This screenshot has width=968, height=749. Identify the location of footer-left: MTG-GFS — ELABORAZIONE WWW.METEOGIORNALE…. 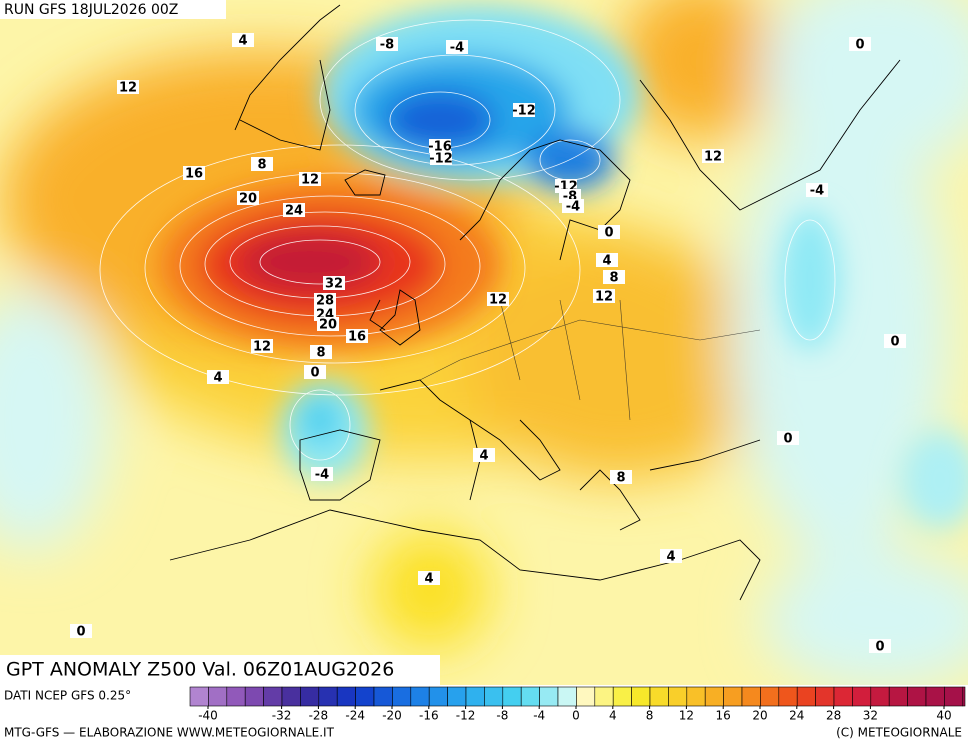
(169, 733).